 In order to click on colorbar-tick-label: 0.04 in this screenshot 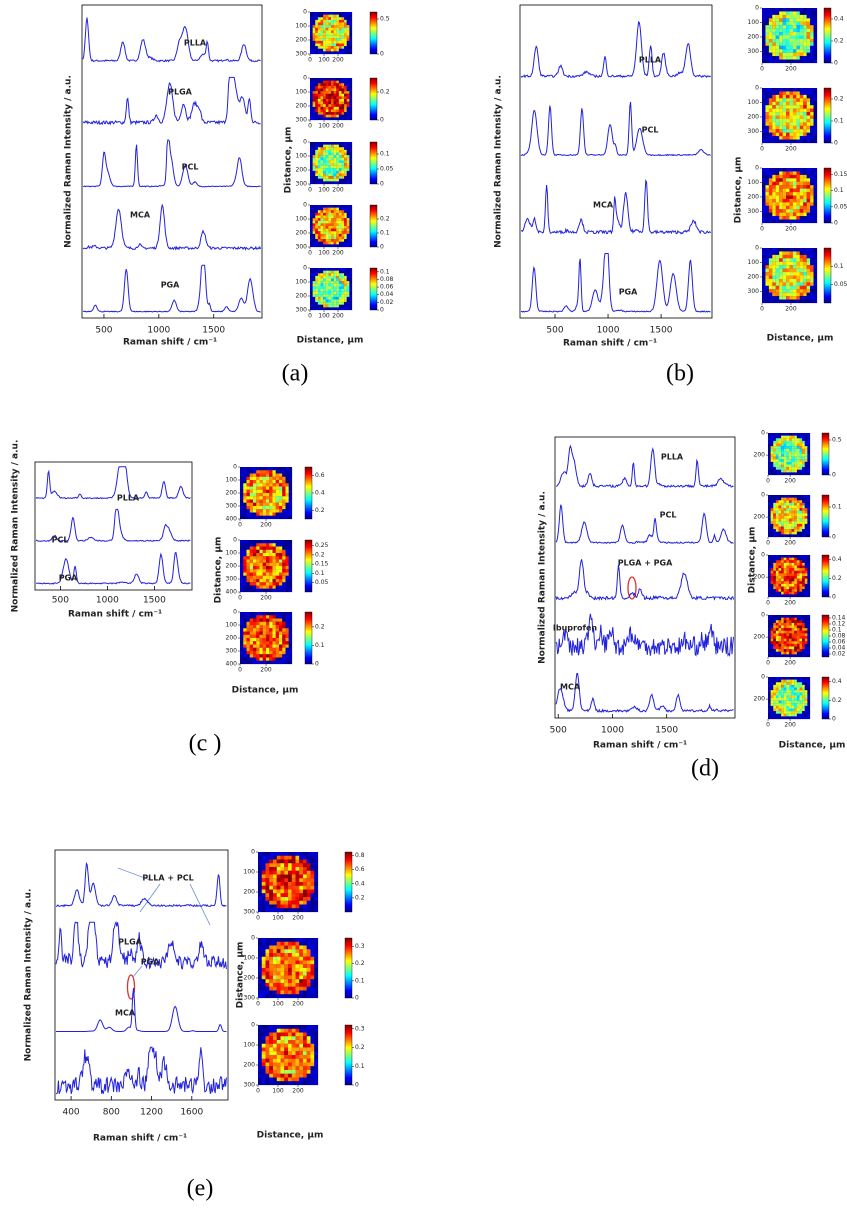, I will do `click(387, 294)`.